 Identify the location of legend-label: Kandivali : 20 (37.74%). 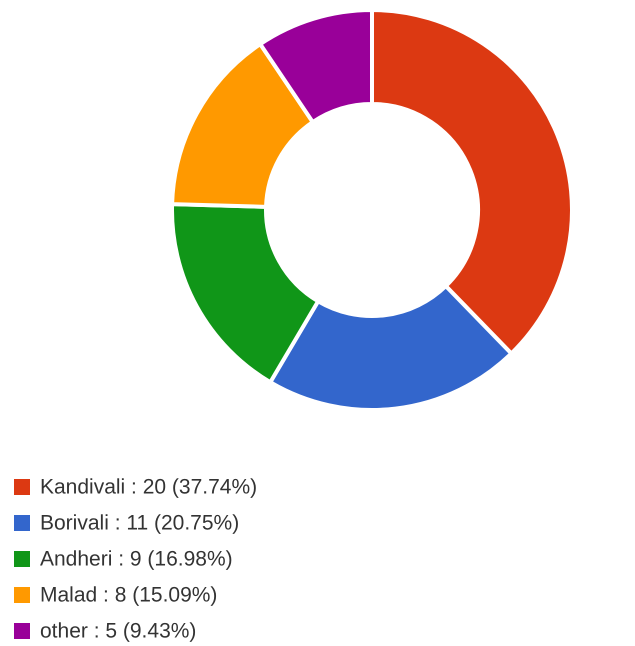
(149, 487).